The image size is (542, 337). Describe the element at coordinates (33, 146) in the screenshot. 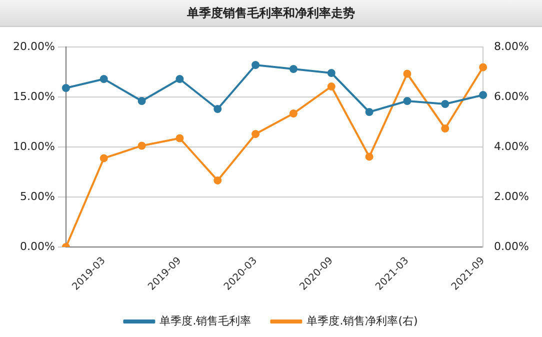

I see `y-tick-label: 10.00%` at that location.